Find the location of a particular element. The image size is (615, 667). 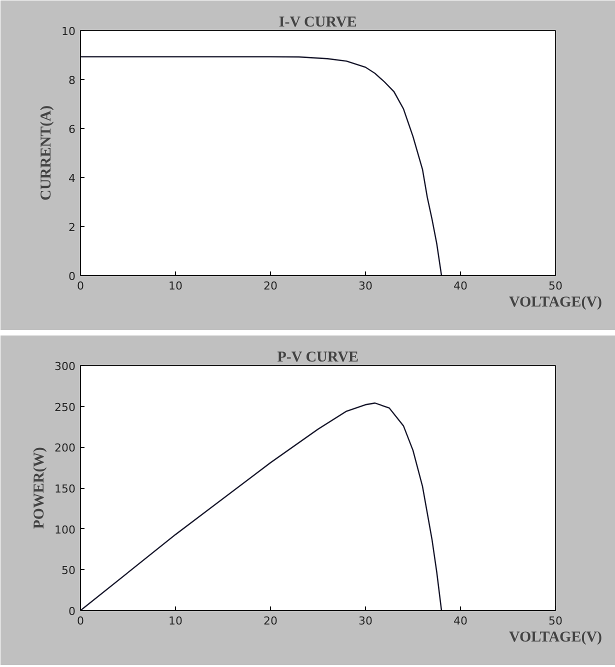

y-tick-label: 10 is located at coordinates (69, 31).